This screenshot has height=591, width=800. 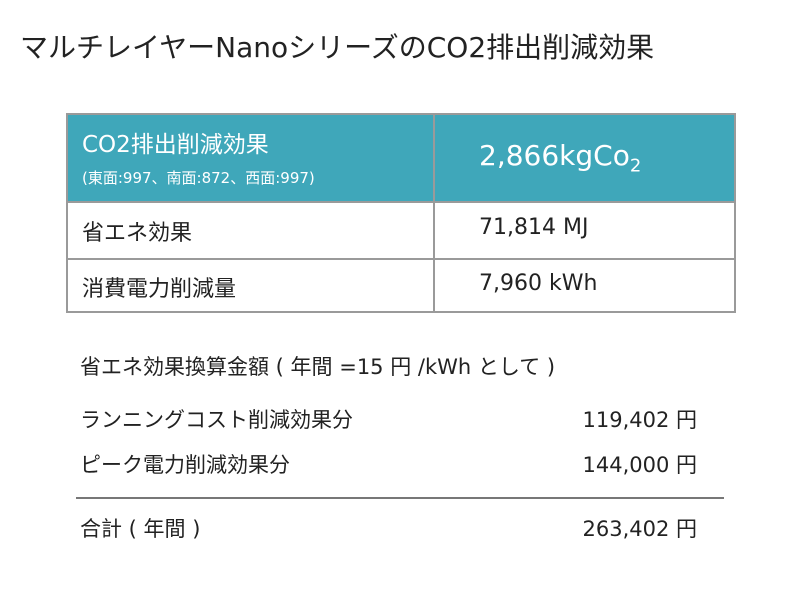 I want to click on header-value-subscript: 2, so click(x=635, y=166).